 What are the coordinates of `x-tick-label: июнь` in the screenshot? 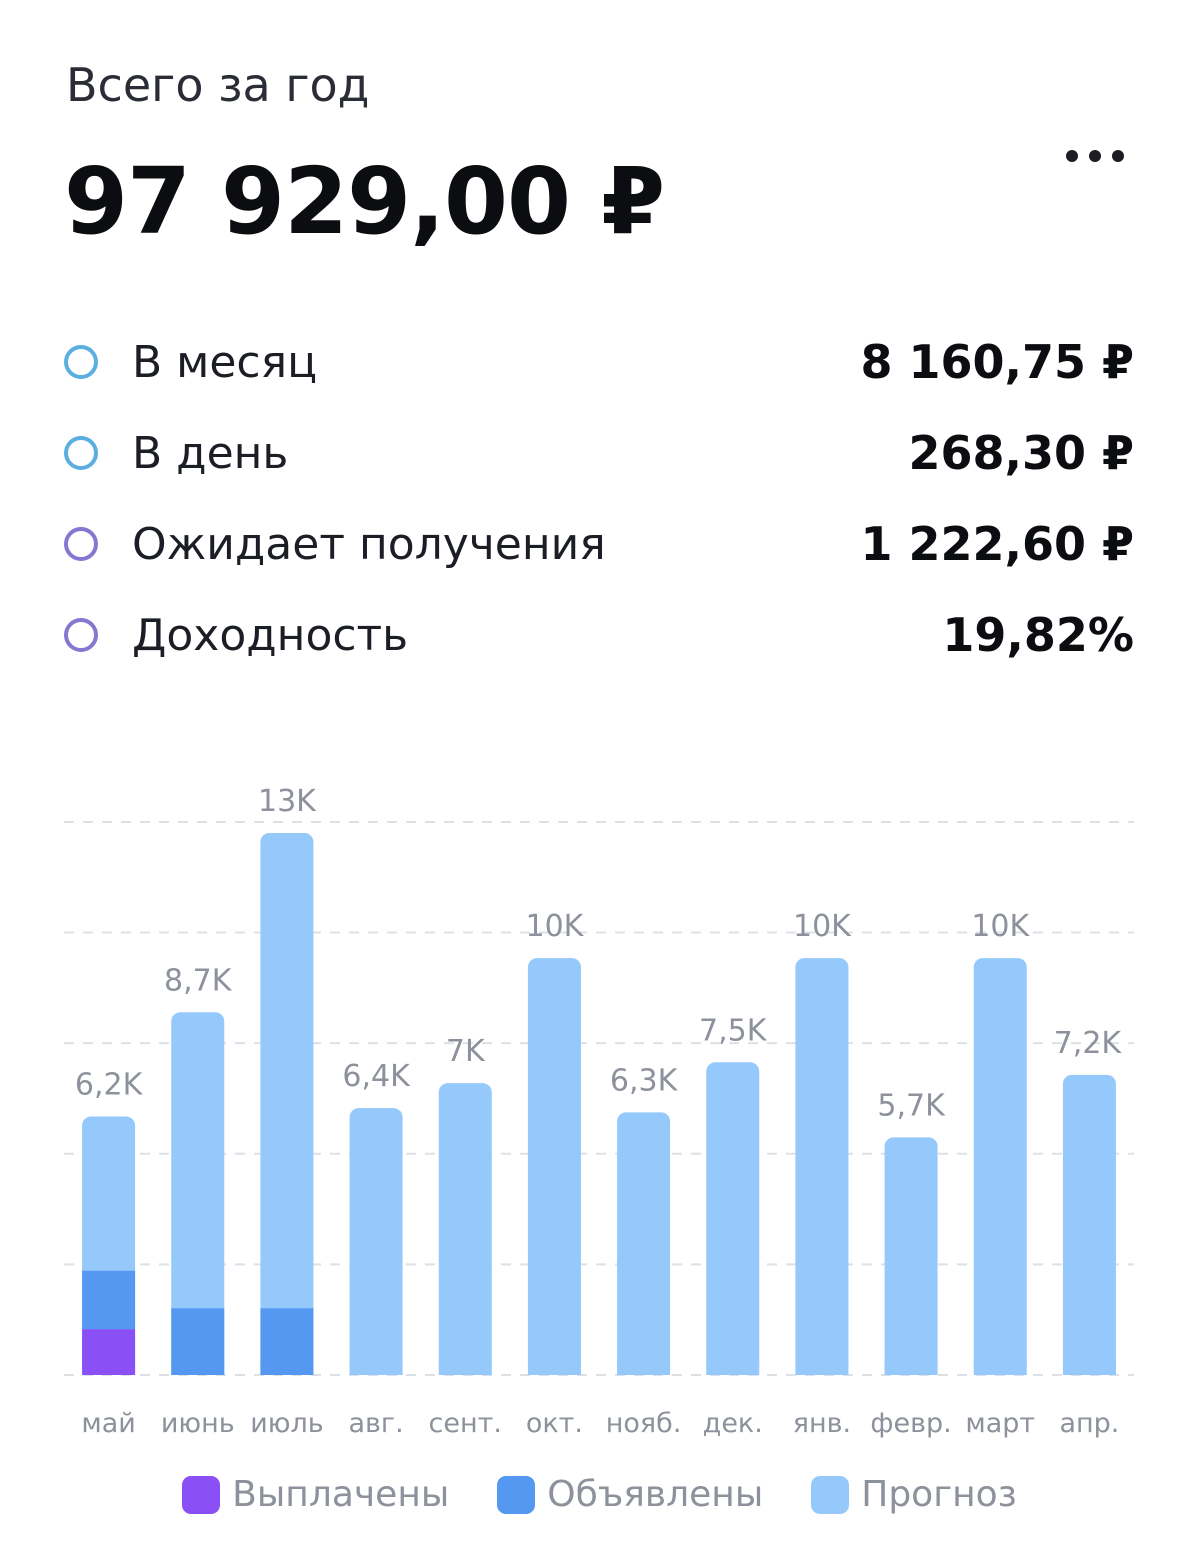 It's located at (198, 1423).